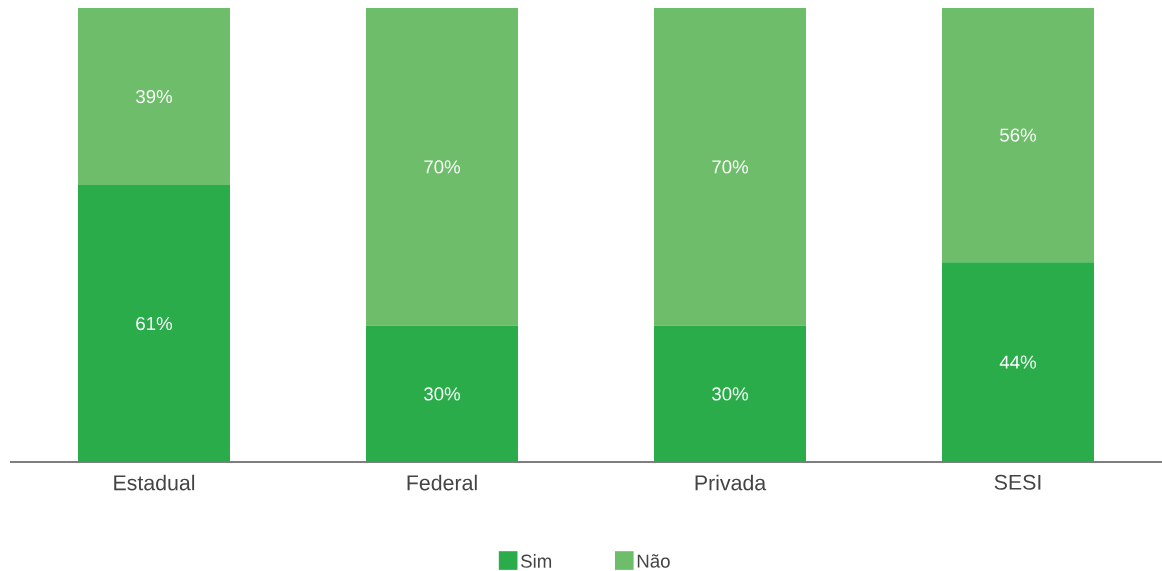 The height and width of the screenshot is (571, 1162). I want to click on x-tick-label: SESI, so click(1017, 482).